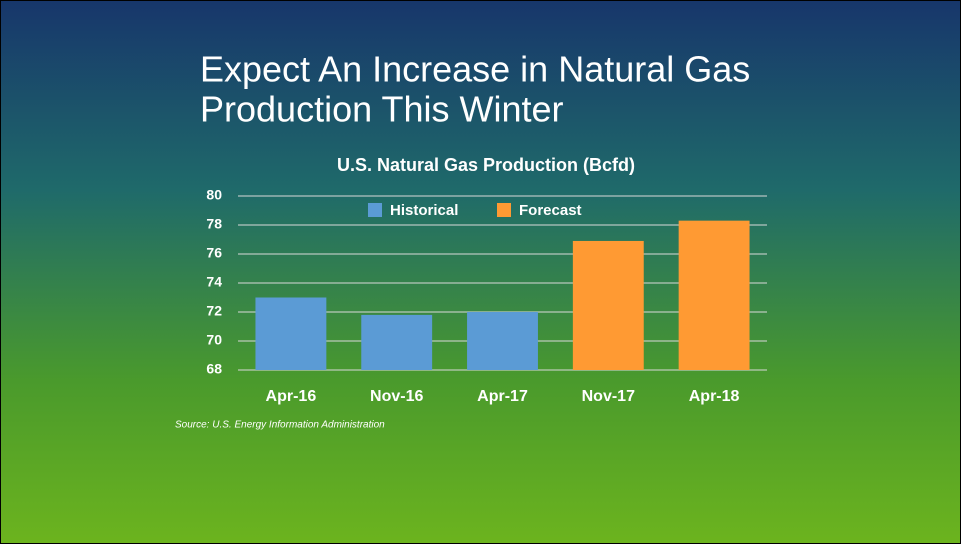 The width and height of the screenshot is (961, 544). What do you see at coordinates (214, 195) in the screenshot?
I see `y-tick-label: 80` at bounding box center [214, 195].